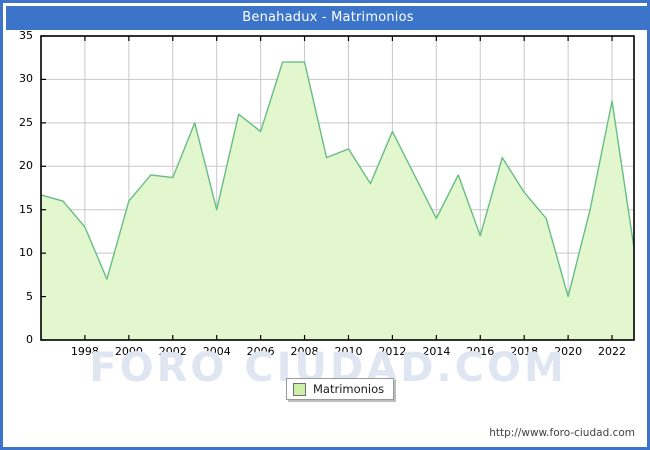  Describe the element at coordinates (349, 389) in the screenshot. I see `legend-label-matrimonios: Matrimonios` at that location.